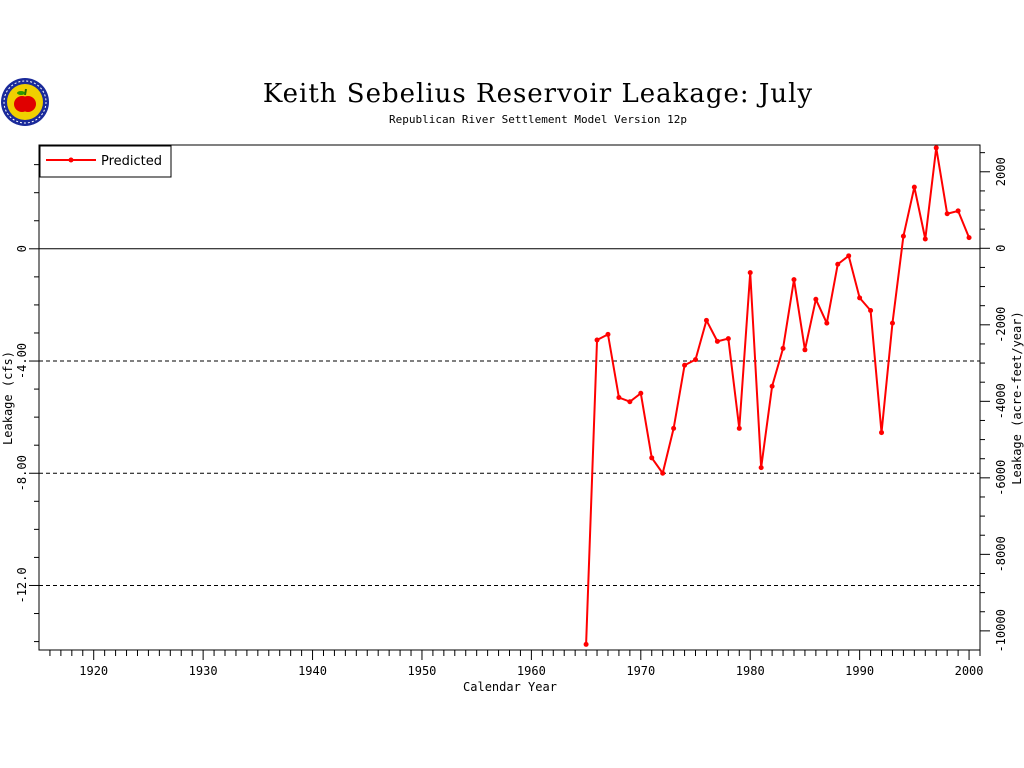  What do you see at coordinates (510, 687) in the screenshot?
I see `x-axis-label: Calendar Year` at bounding box center [510, 687].